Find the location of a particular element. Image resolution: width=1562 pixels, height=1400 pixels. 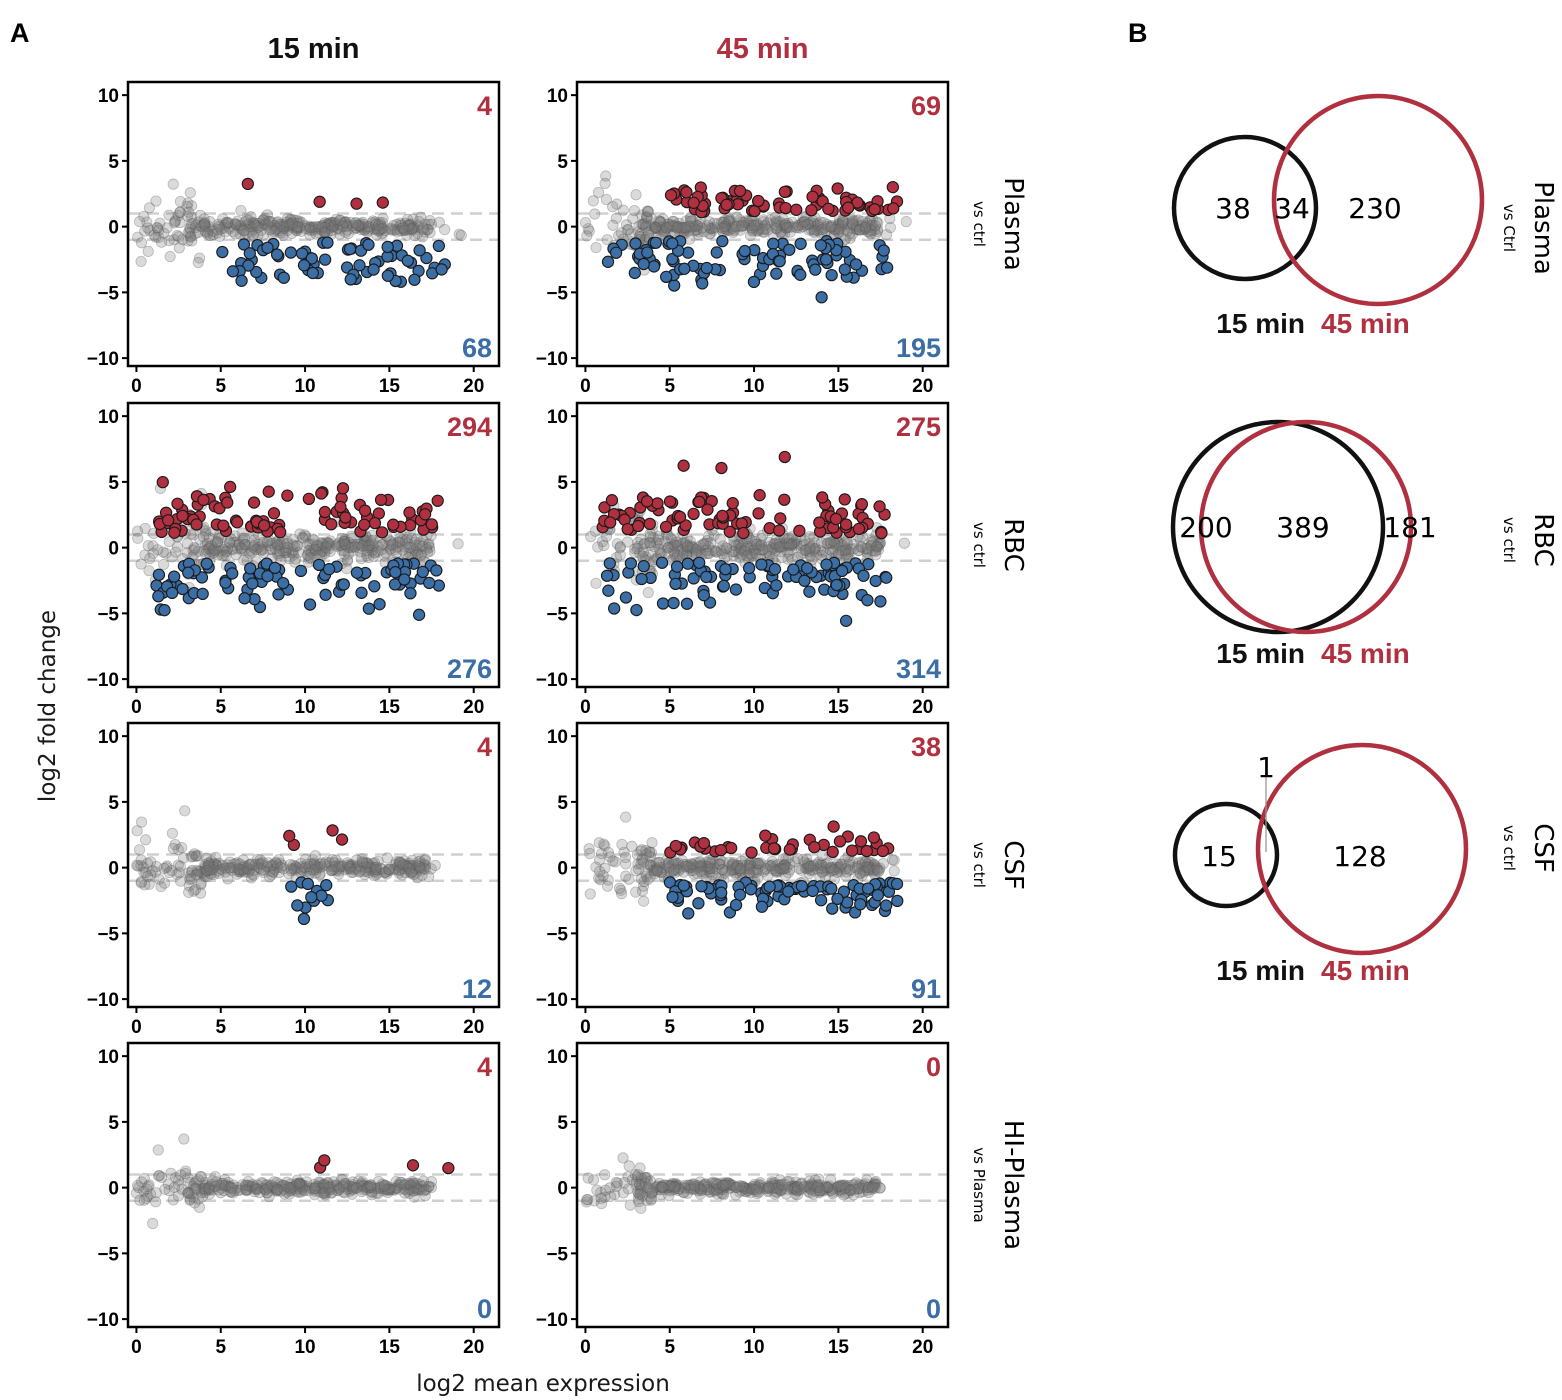

x-tick-label: 15 is located at coordinates (839, 1027).